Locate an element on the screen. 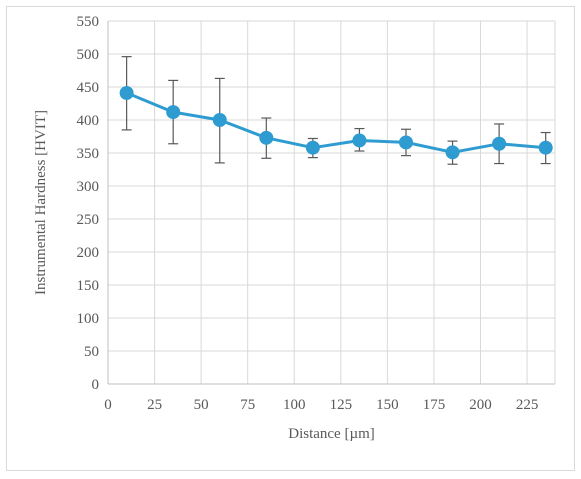 The height and width of the screenshot is (479, 581). x-tick-label: 100 is located at coordinates (294, 405).